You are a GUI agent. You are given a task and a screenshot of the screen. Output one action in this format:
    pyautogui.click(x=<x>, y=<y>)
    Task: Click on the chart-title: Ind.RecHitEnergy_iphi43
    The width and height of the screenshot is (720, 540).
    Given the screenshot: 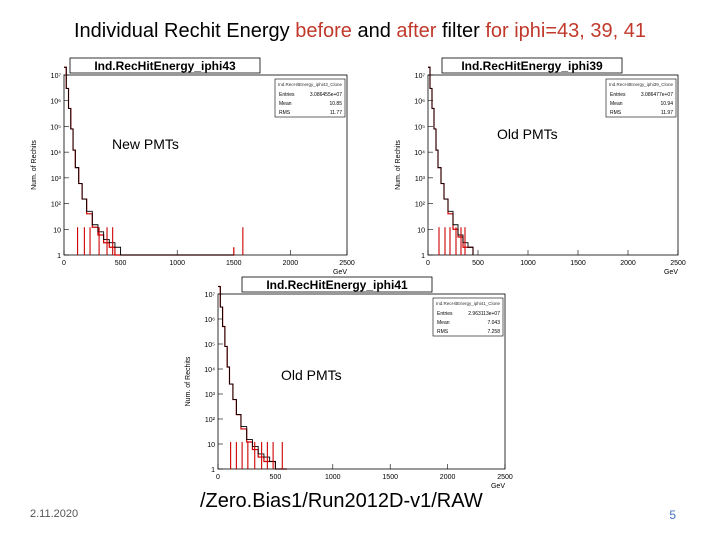 What is the action you would take?
    pyautogui.click(x=165, y=66)
    